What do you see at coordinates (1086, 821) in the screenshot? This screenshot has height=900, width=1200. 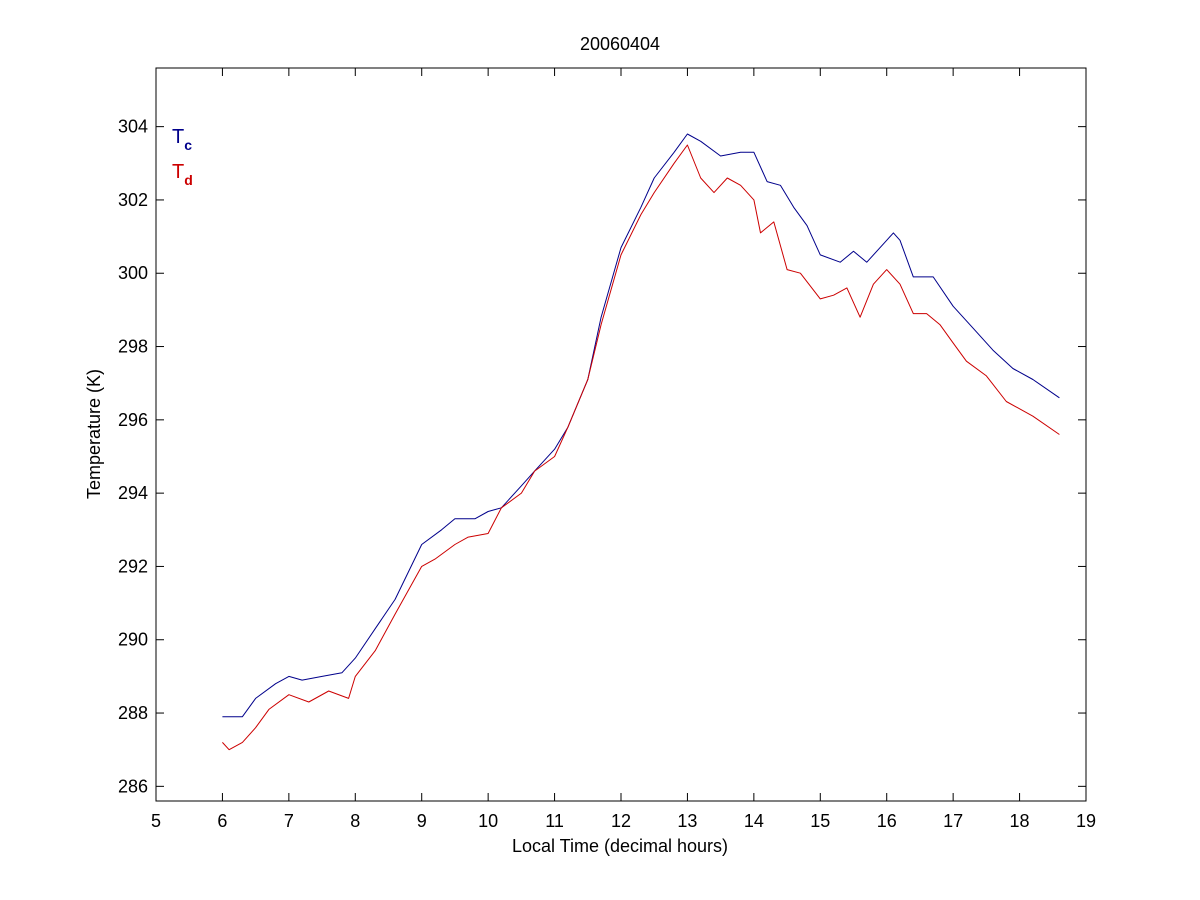 I see `x-tick-label: 19` at bounding box center [1086, 821].